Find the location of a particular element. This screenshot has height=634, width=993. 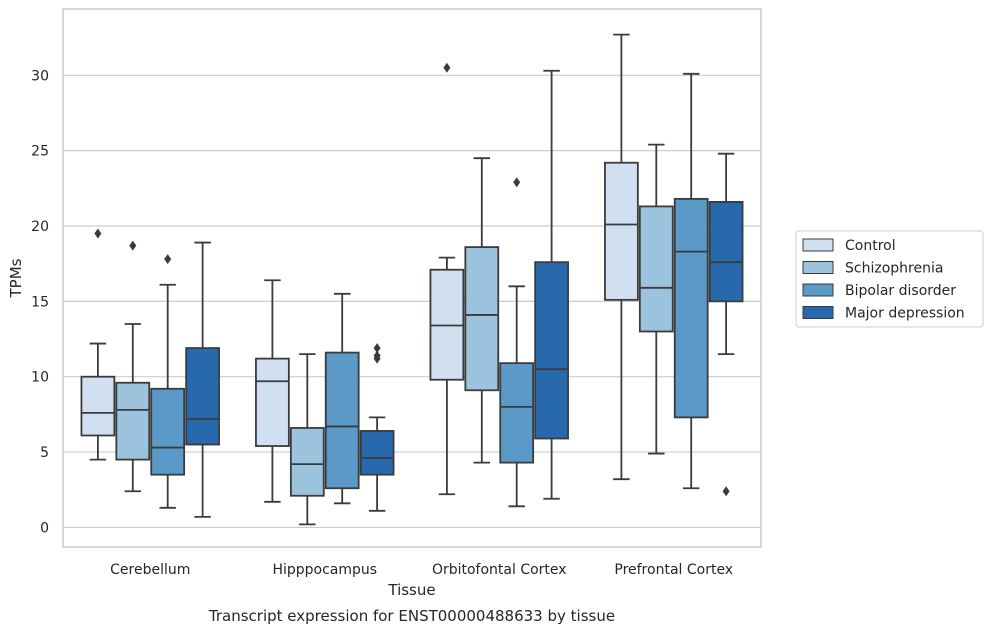

x-tick-label: Orbitofontal Cortex is located at coordinates (499, 570).